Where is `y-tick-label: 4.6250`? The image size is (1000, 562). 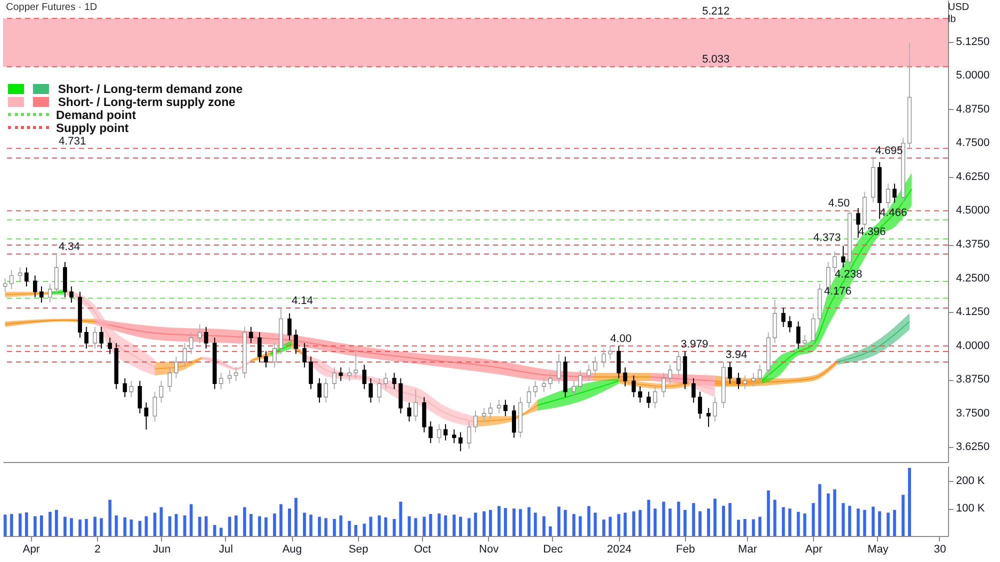 y-tick-label: 4.6250 is located at coordinates (973, 176).